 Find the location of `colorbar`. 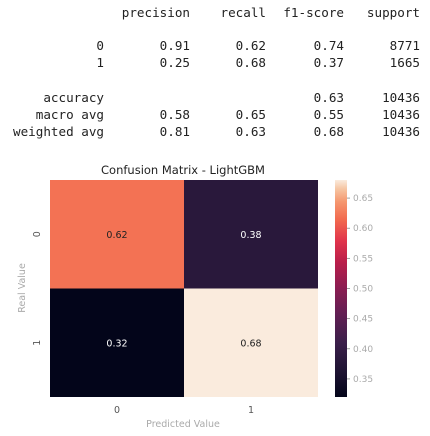

colorbar is located at coordinates (341, 288).